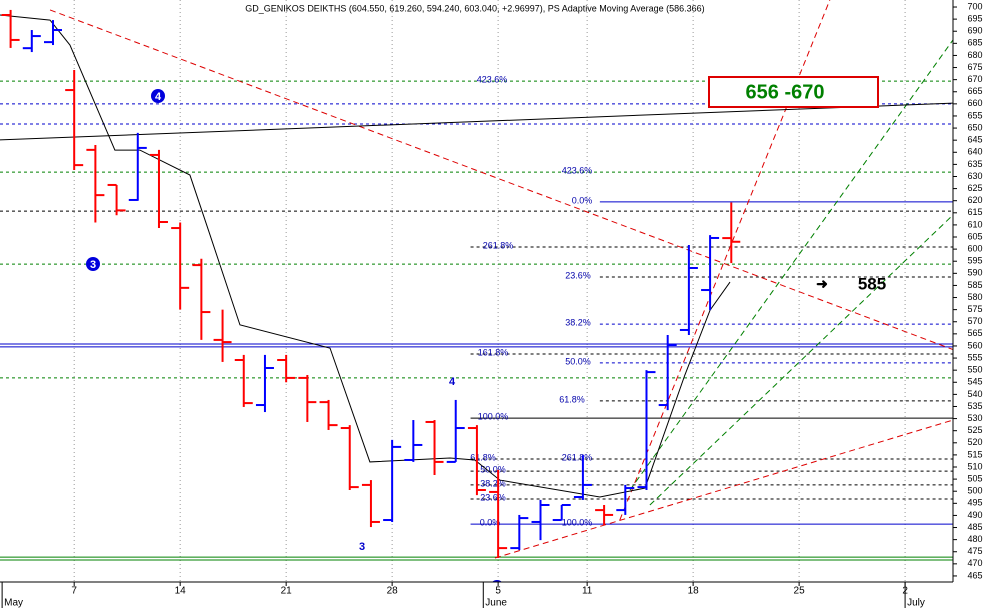  Describe the element at coordinates (974, 55) in the screenshot. I see `y-tick-label: 680` at that location.